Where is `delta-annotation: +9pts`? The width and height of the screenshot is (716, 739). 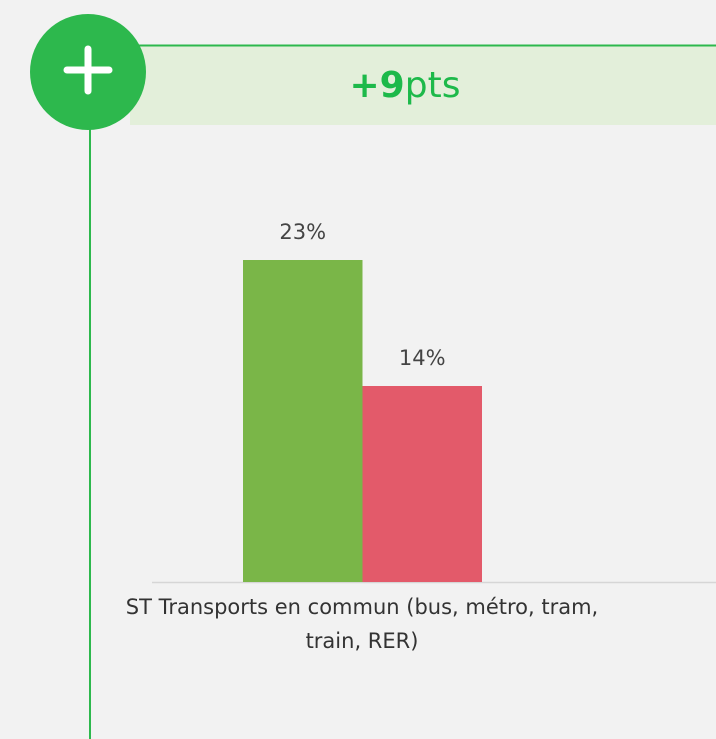 delta-annotation: +9pts is located at coordinates (405, 85).